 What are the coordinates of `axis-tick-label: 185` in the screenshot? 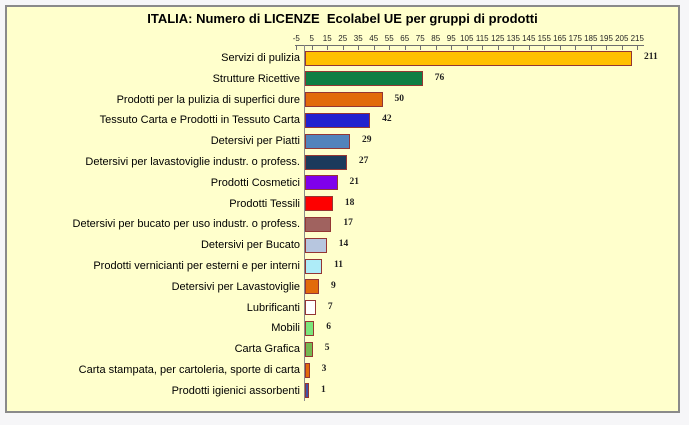 It's located at (591, 38).